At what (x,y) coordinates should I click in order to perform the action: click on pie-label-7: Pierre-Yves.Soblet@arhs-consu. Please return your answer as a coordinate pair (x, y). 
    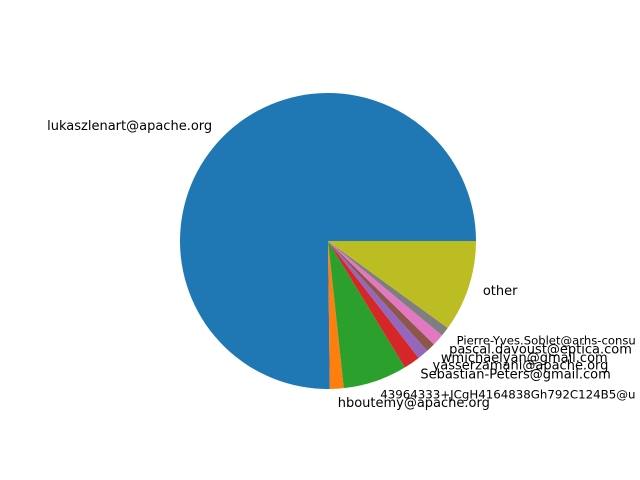
    Looking at the image, I should click on (546, 340).